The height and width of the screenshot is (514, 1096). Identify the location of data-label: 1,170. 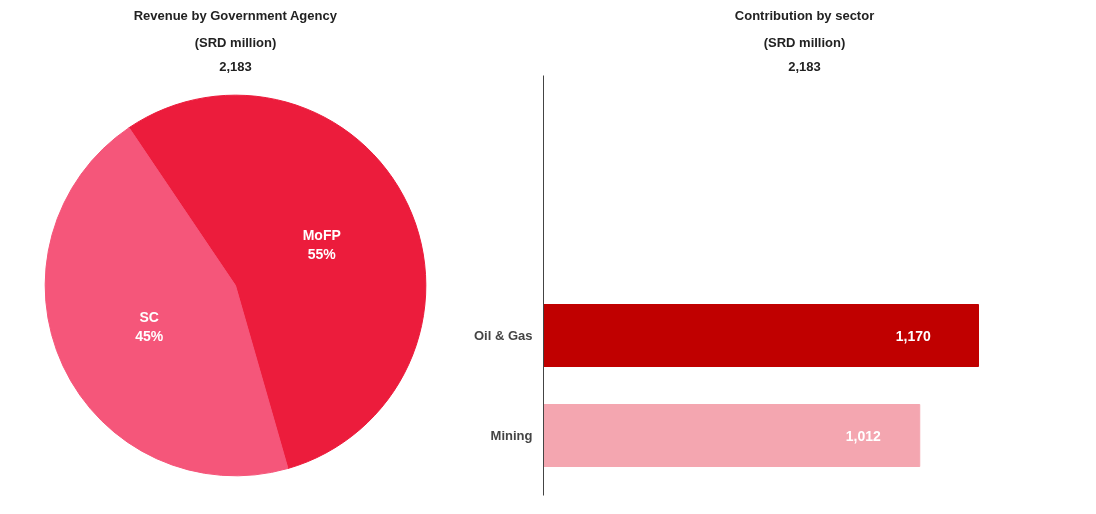
(913, 335).